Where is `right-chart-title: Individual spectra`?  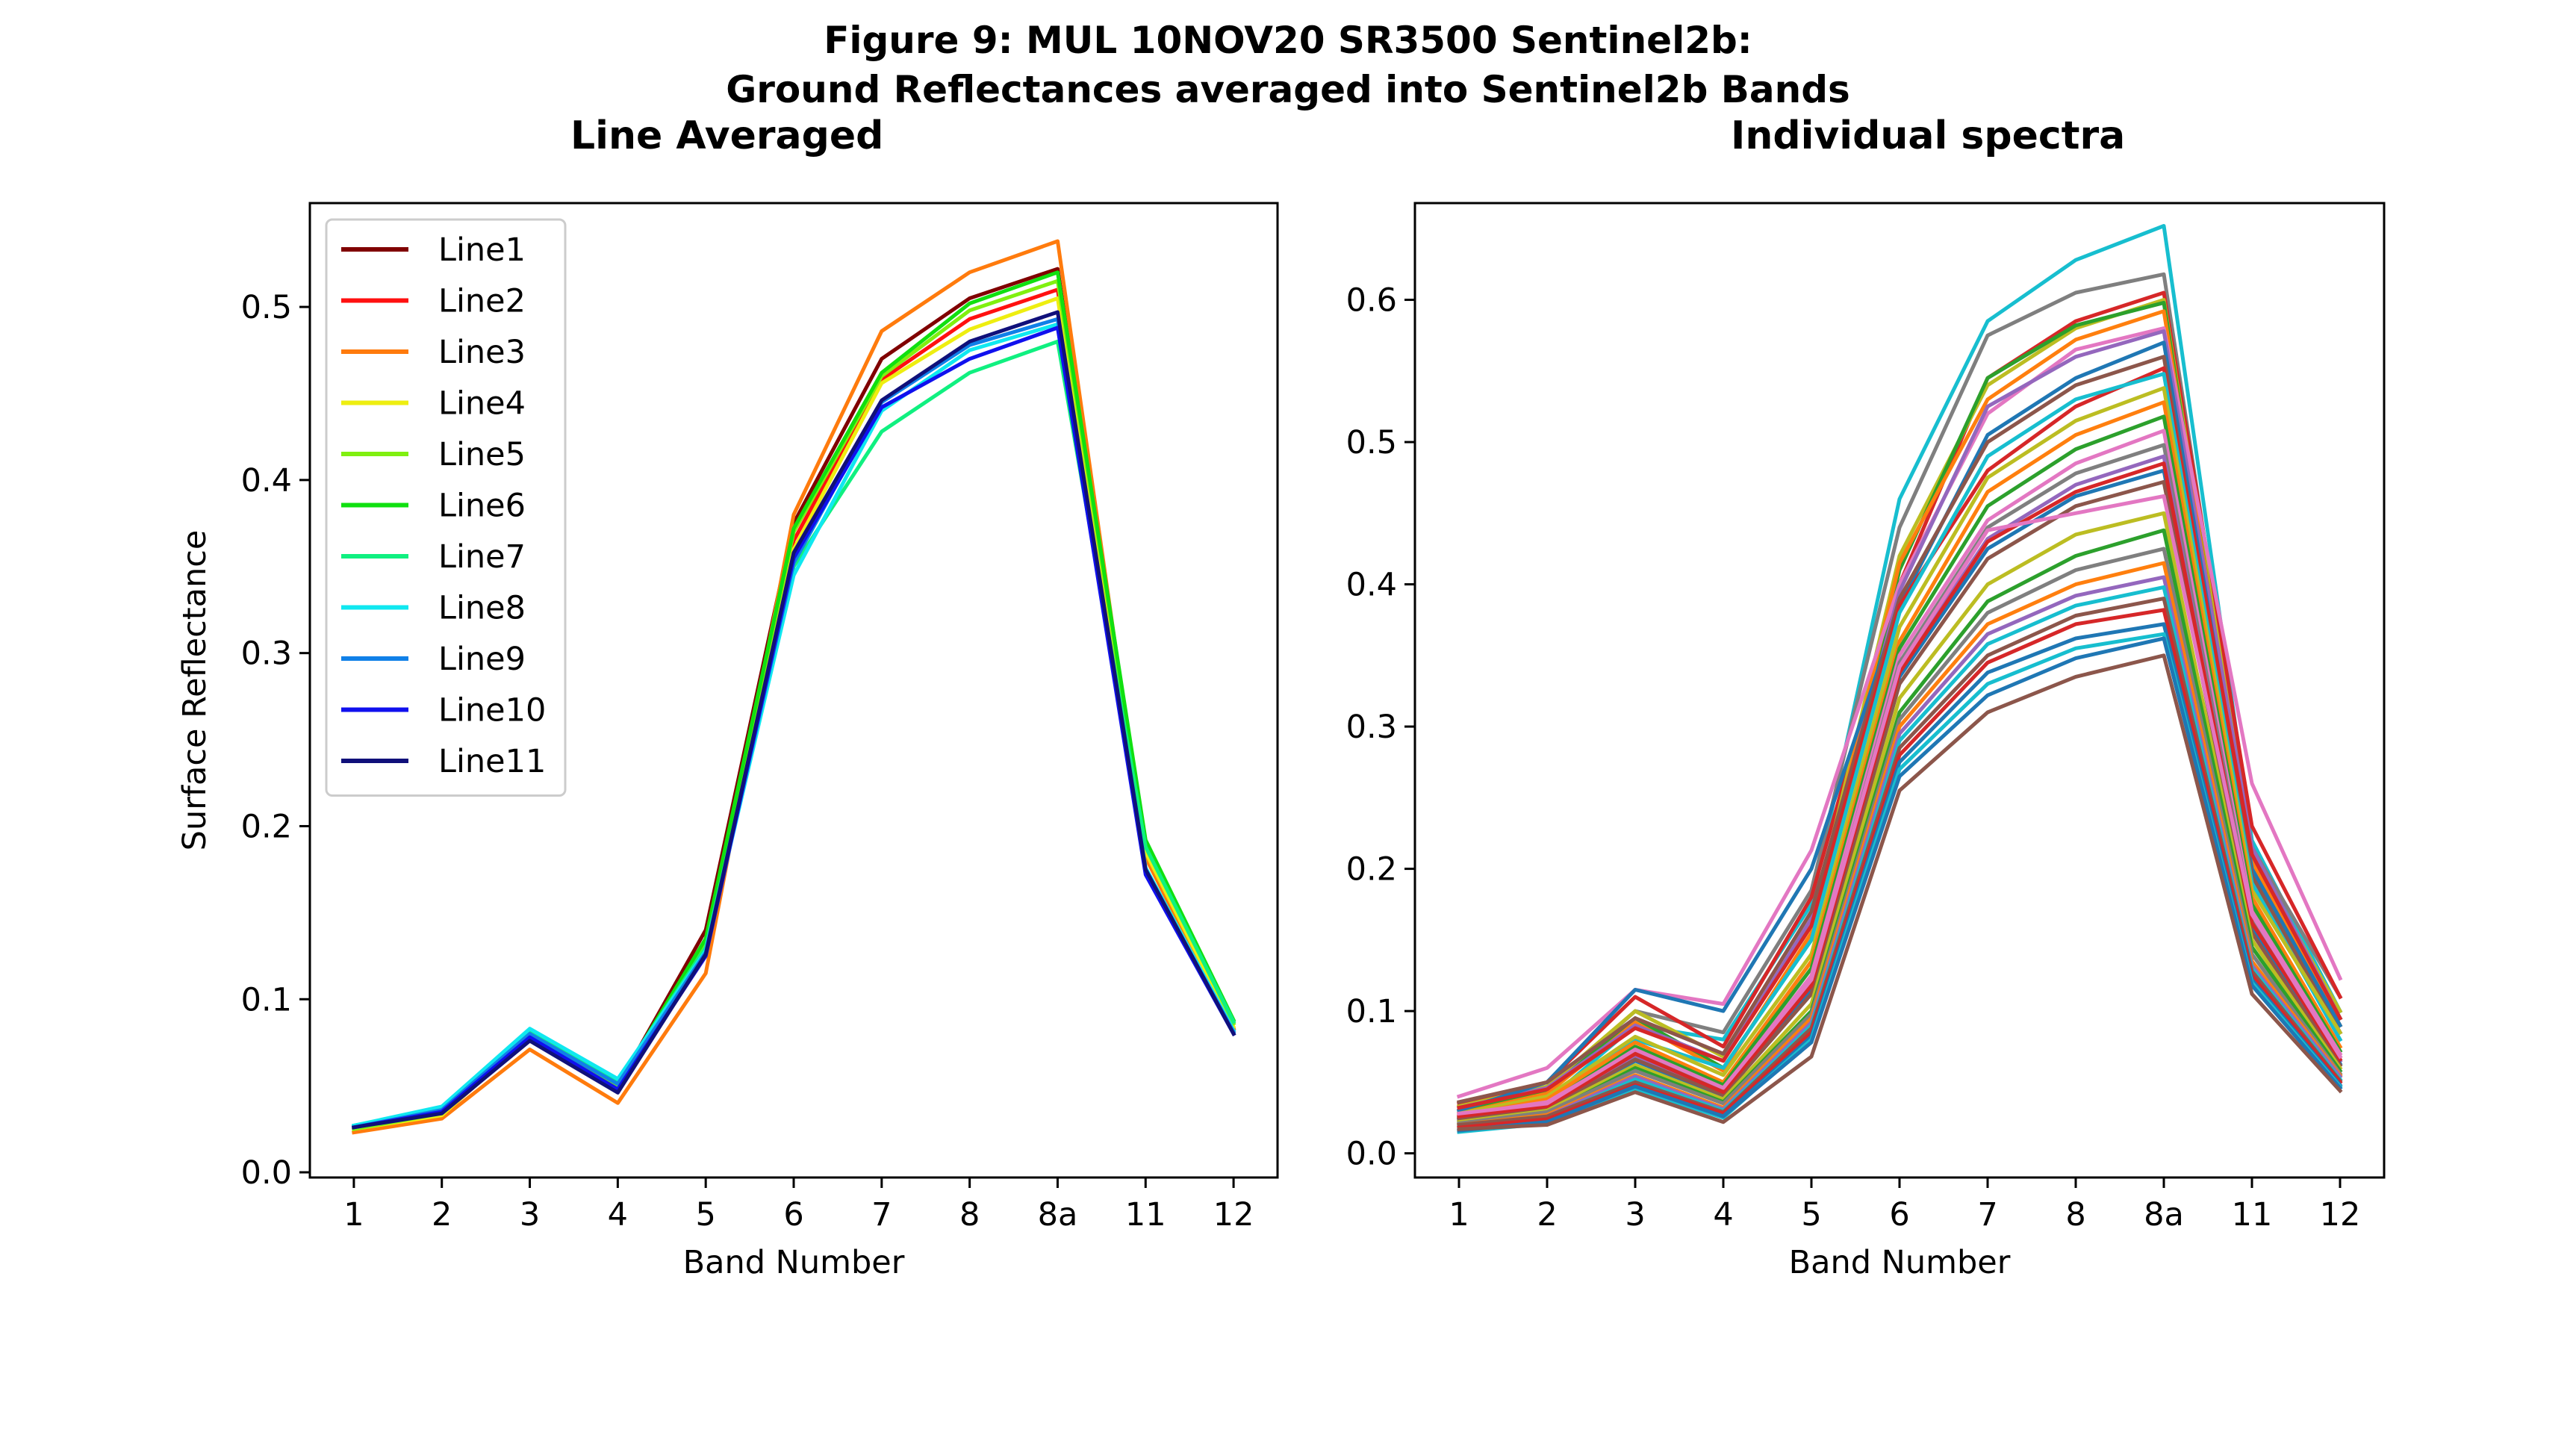
right-chart-title: Individual spectra is located at coordinates (1928, 135).